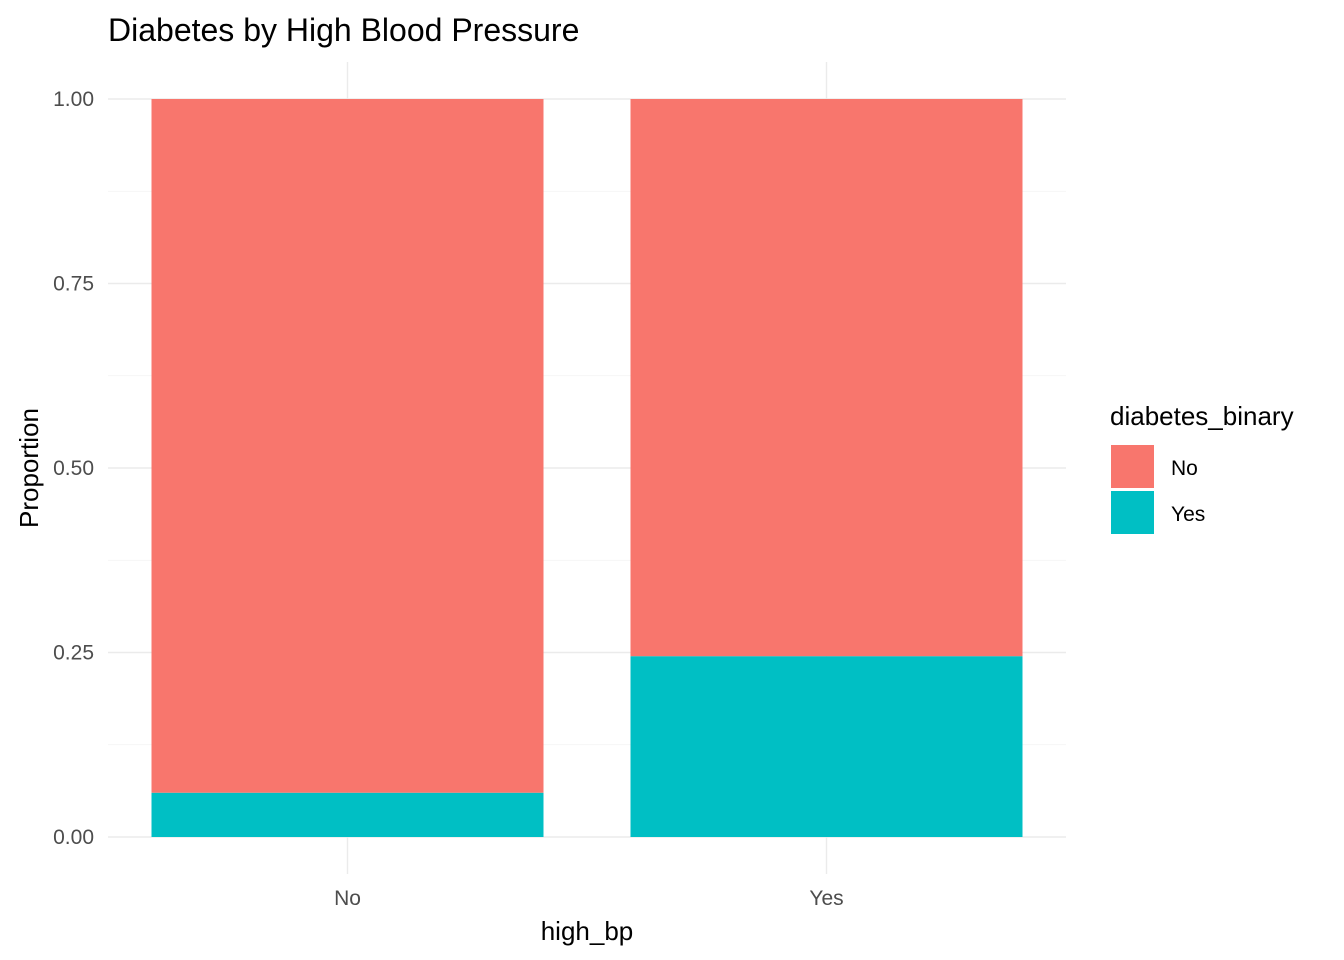 Image resolution: width=1344 pixels, height=960 pixels. I want to click on x-tick-label: Yes, so click(826, 898).